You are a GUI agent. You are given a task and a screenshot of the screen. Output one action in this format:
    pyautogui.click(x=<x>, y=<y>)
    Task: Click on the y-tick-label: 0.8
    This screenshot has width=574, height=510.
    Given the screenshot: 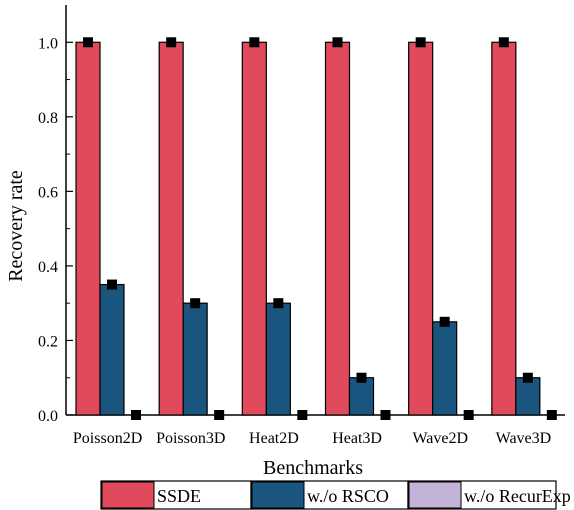 What is the action you would take?
    pyautogui.click(x=48, y=118)
    